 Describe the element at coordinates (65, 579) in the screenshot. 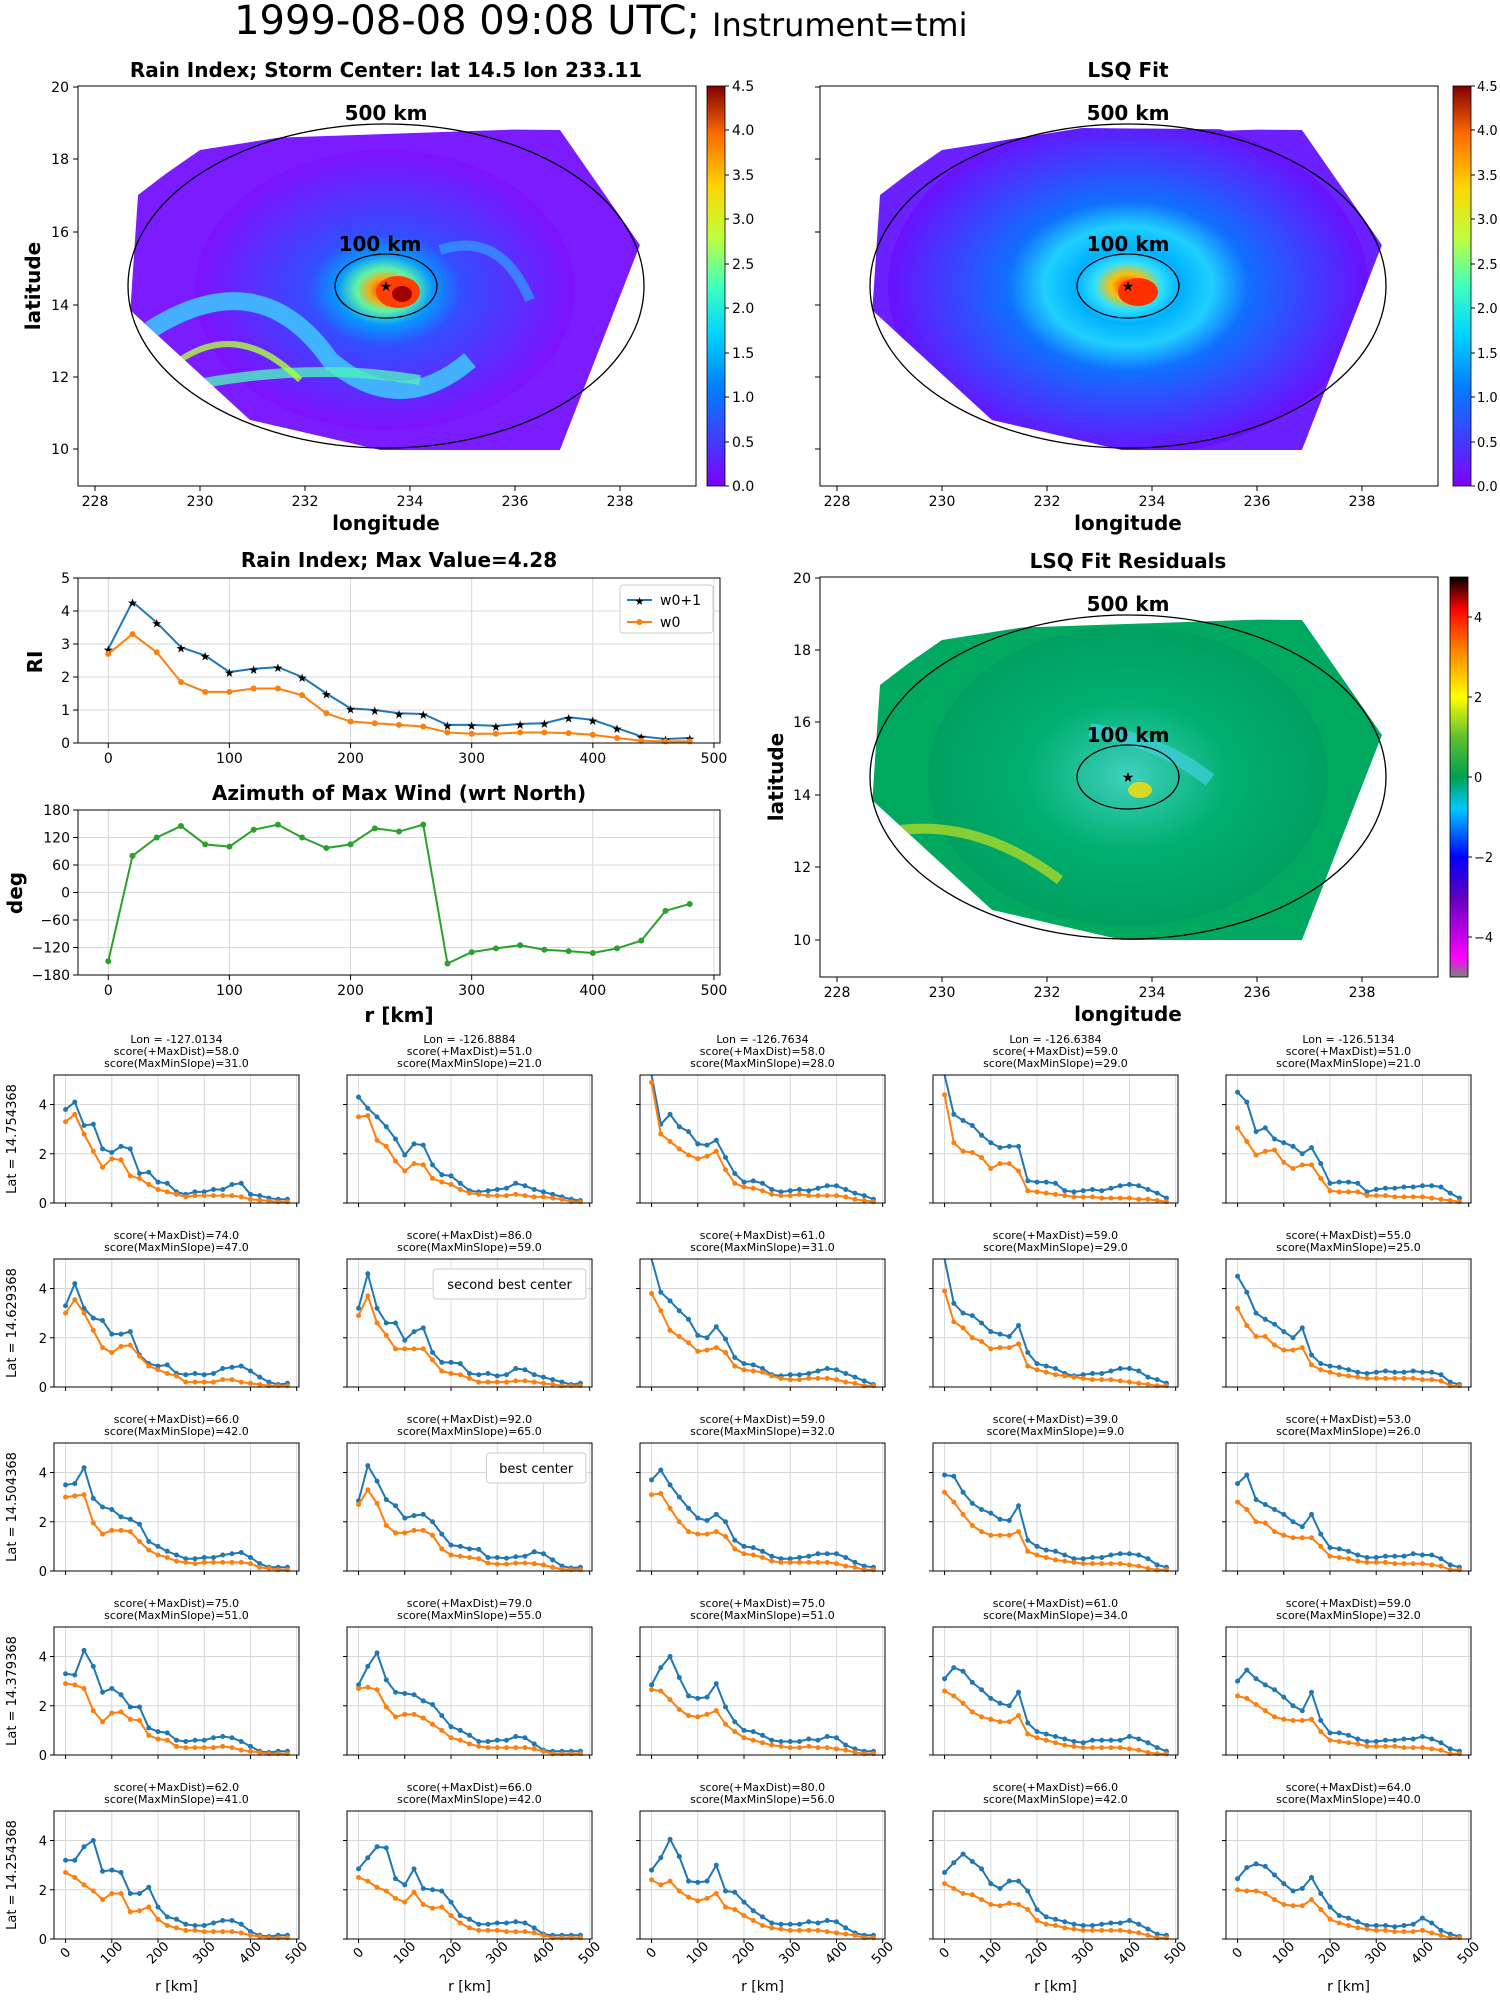

I see `y-tick-label: 5` at that location.